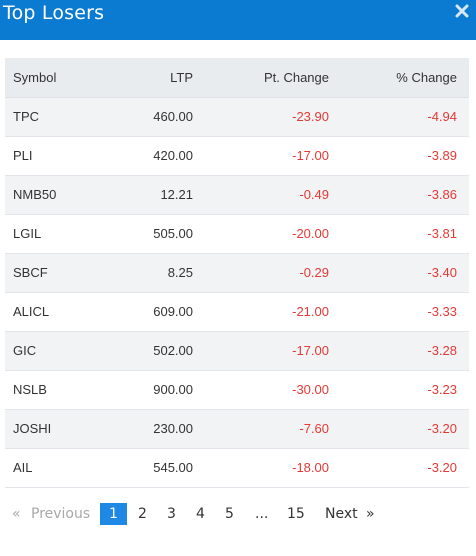 Image resolution: width=476 pixels, height=556 pixels. What do you see at coordinates (54, 13) in the screenshot?
I see `modal-title: Top Losers` at bounding box center [54, 13].